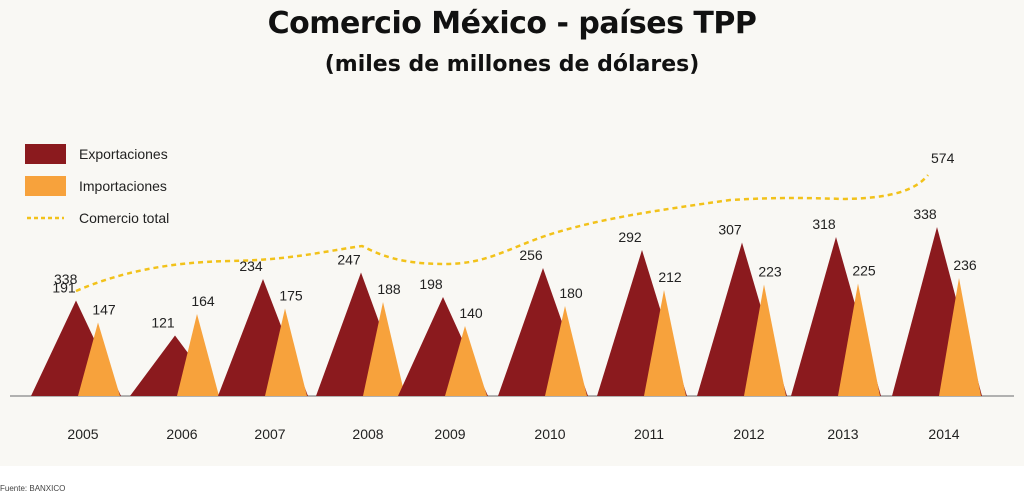 This screenshot has width=1024, height=494. What do you see at coordinates (670, 277) in the screenshot?
I see `import-label-2011: 212` at bounding box center [670, 277].